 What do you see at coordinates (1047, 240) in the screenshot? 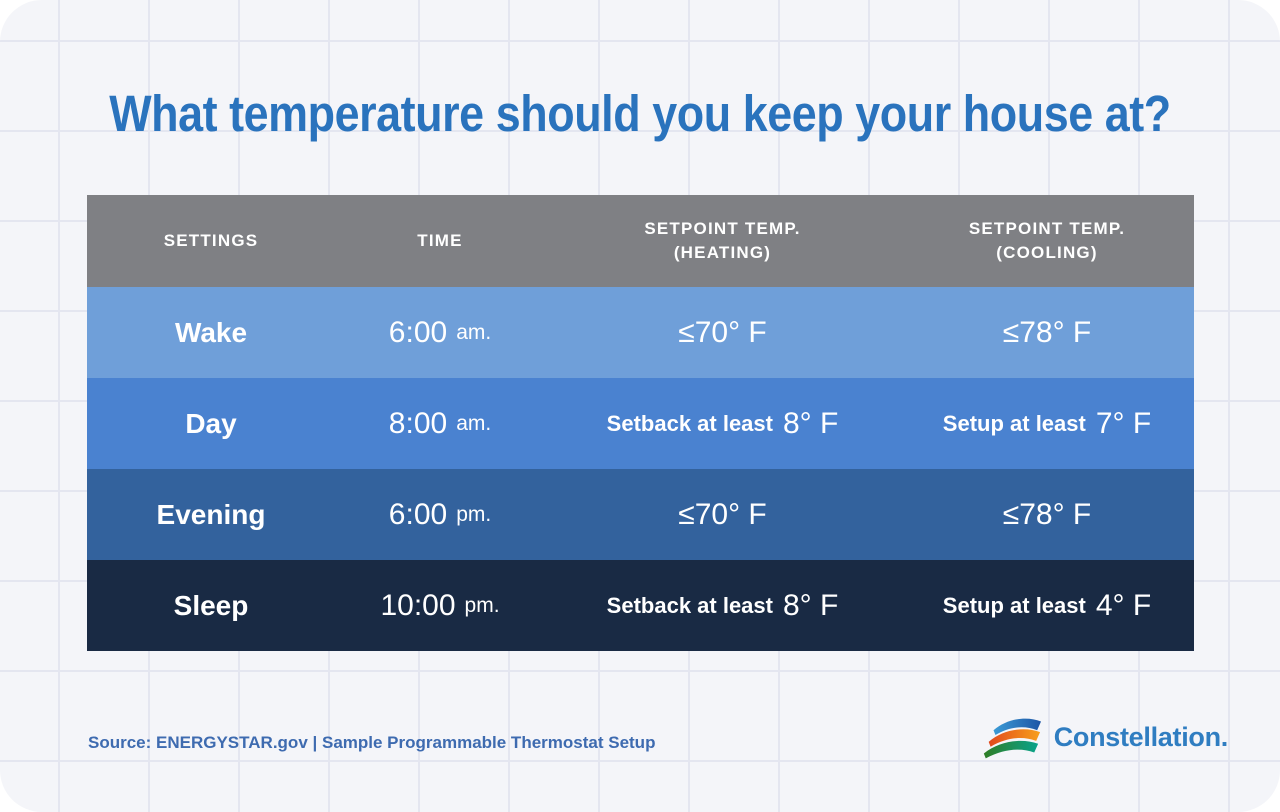
I see `header-setpoint-cooling: SETPOINT TEMP. (COOLING)` at bounding box center [1047, 240].